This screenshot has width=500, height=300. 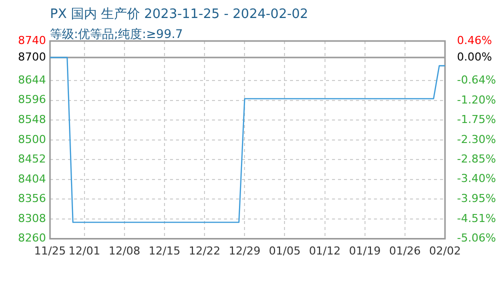 I want to click on chart-subtitle: 等级:优等品;纯度:≥99.7, so click(x=116, y=34).